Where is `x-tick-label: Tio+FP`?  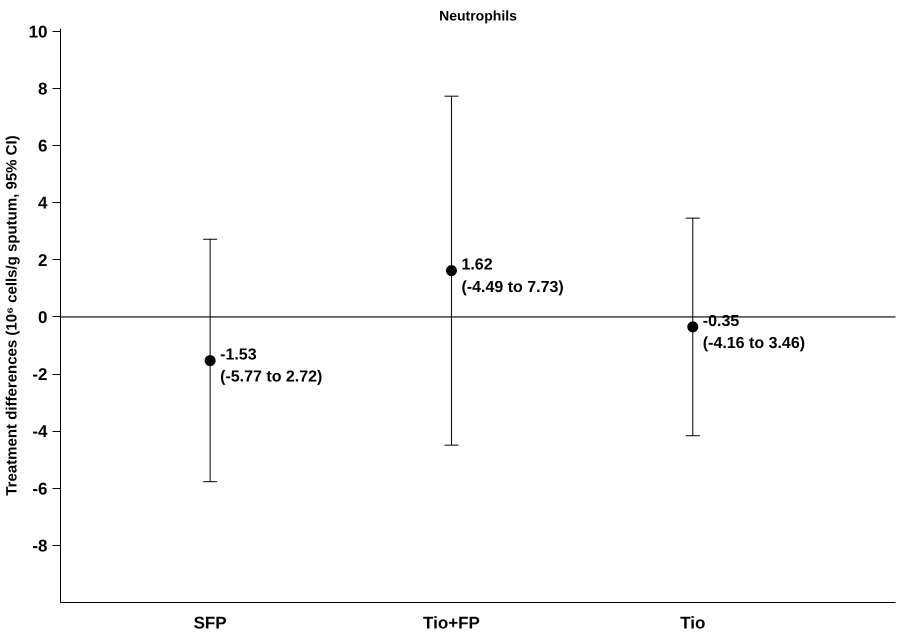
x-tick-label: Tio+FP is located at coordinates (451, 623).